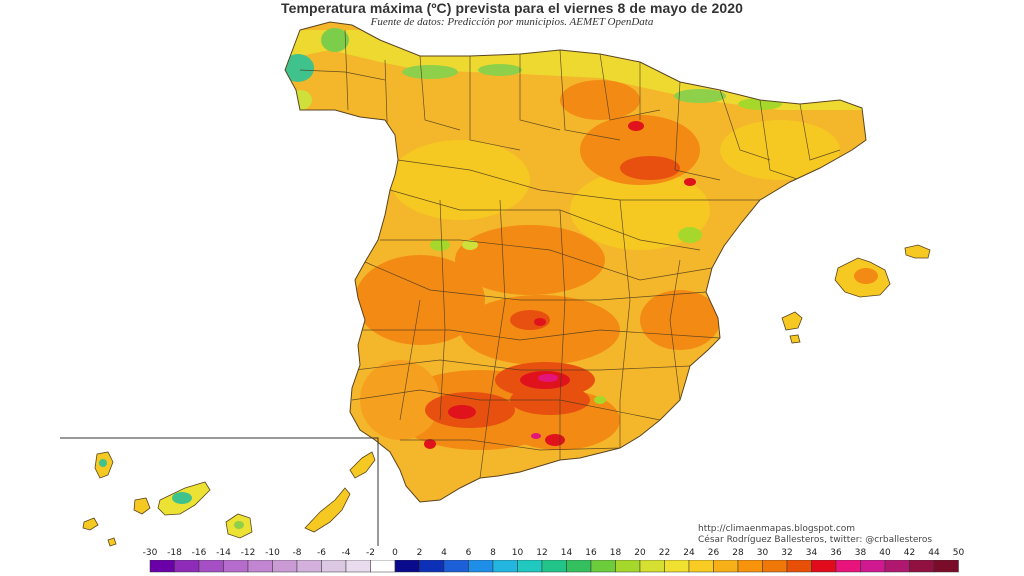 Image resolution: width=1024 pixels, height=576 pixels. What do you see at coordinates (346, 553) in the screenshot?
I see `scale-tick-label: -4` at bounding box center [346, 553].